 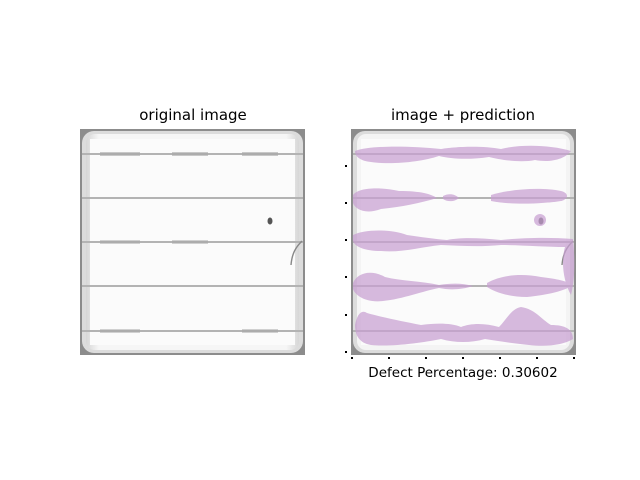 I want to click on x-ticks, so click(x=463, y=358).